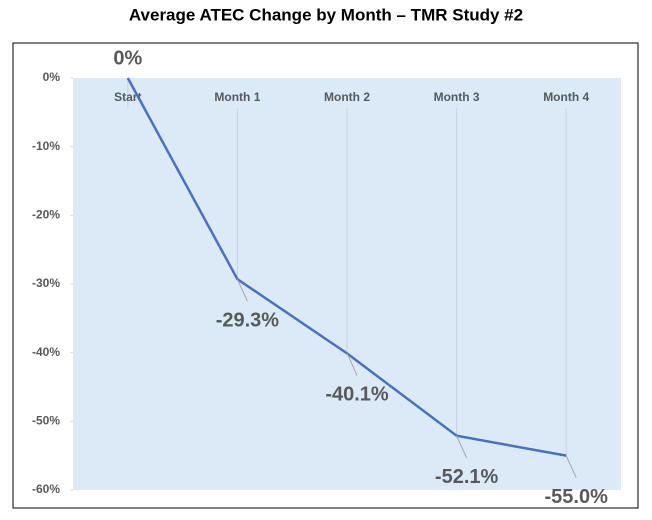  Describe the element at coordinates (577, 497) in the screenshot. I see `data-label: -55.0%` at that location.